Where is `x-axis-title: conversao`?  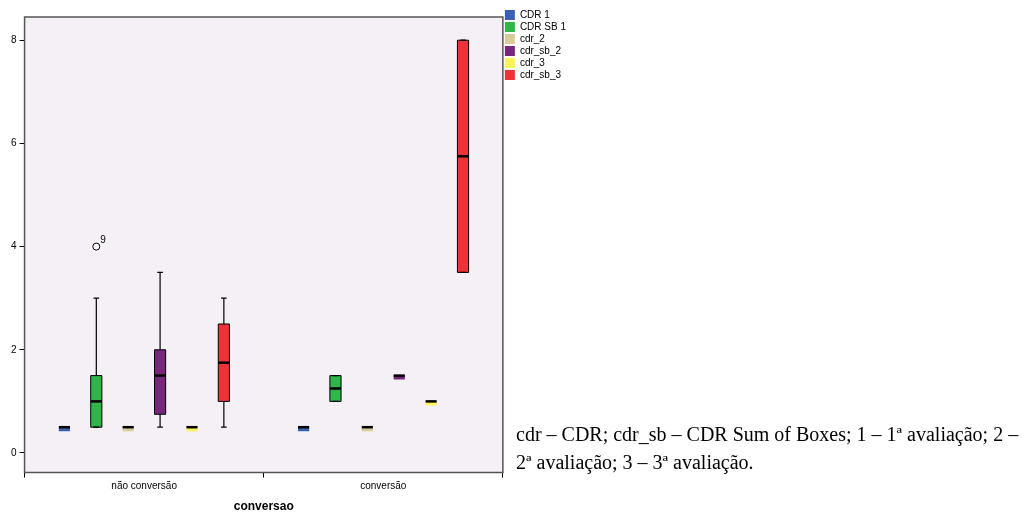 x-axis-title: conversao is located at coordinates (263, 506).